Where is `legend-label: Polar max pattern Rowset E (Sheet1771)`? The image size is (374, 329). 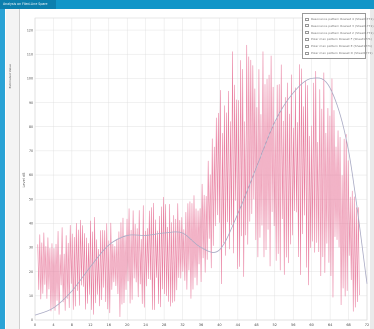 legend-label: Polar max pattern Rowset E (Sheet1771) is located at coordinates (342, 46).